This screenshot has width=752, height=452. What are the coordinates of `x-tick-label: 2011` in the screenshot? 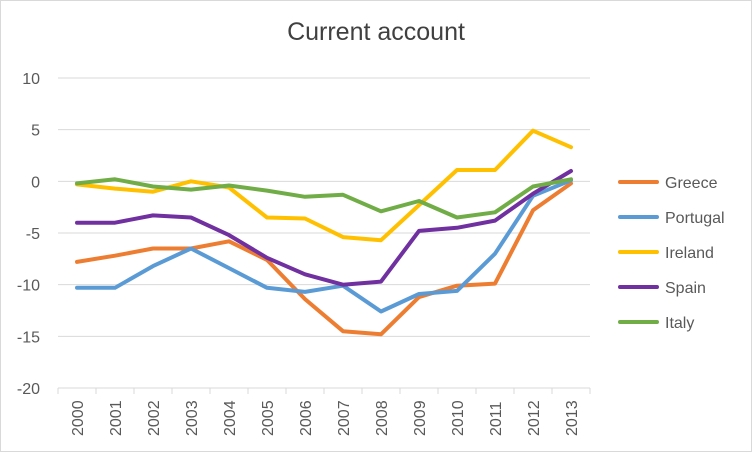 It's located at (496, 418).